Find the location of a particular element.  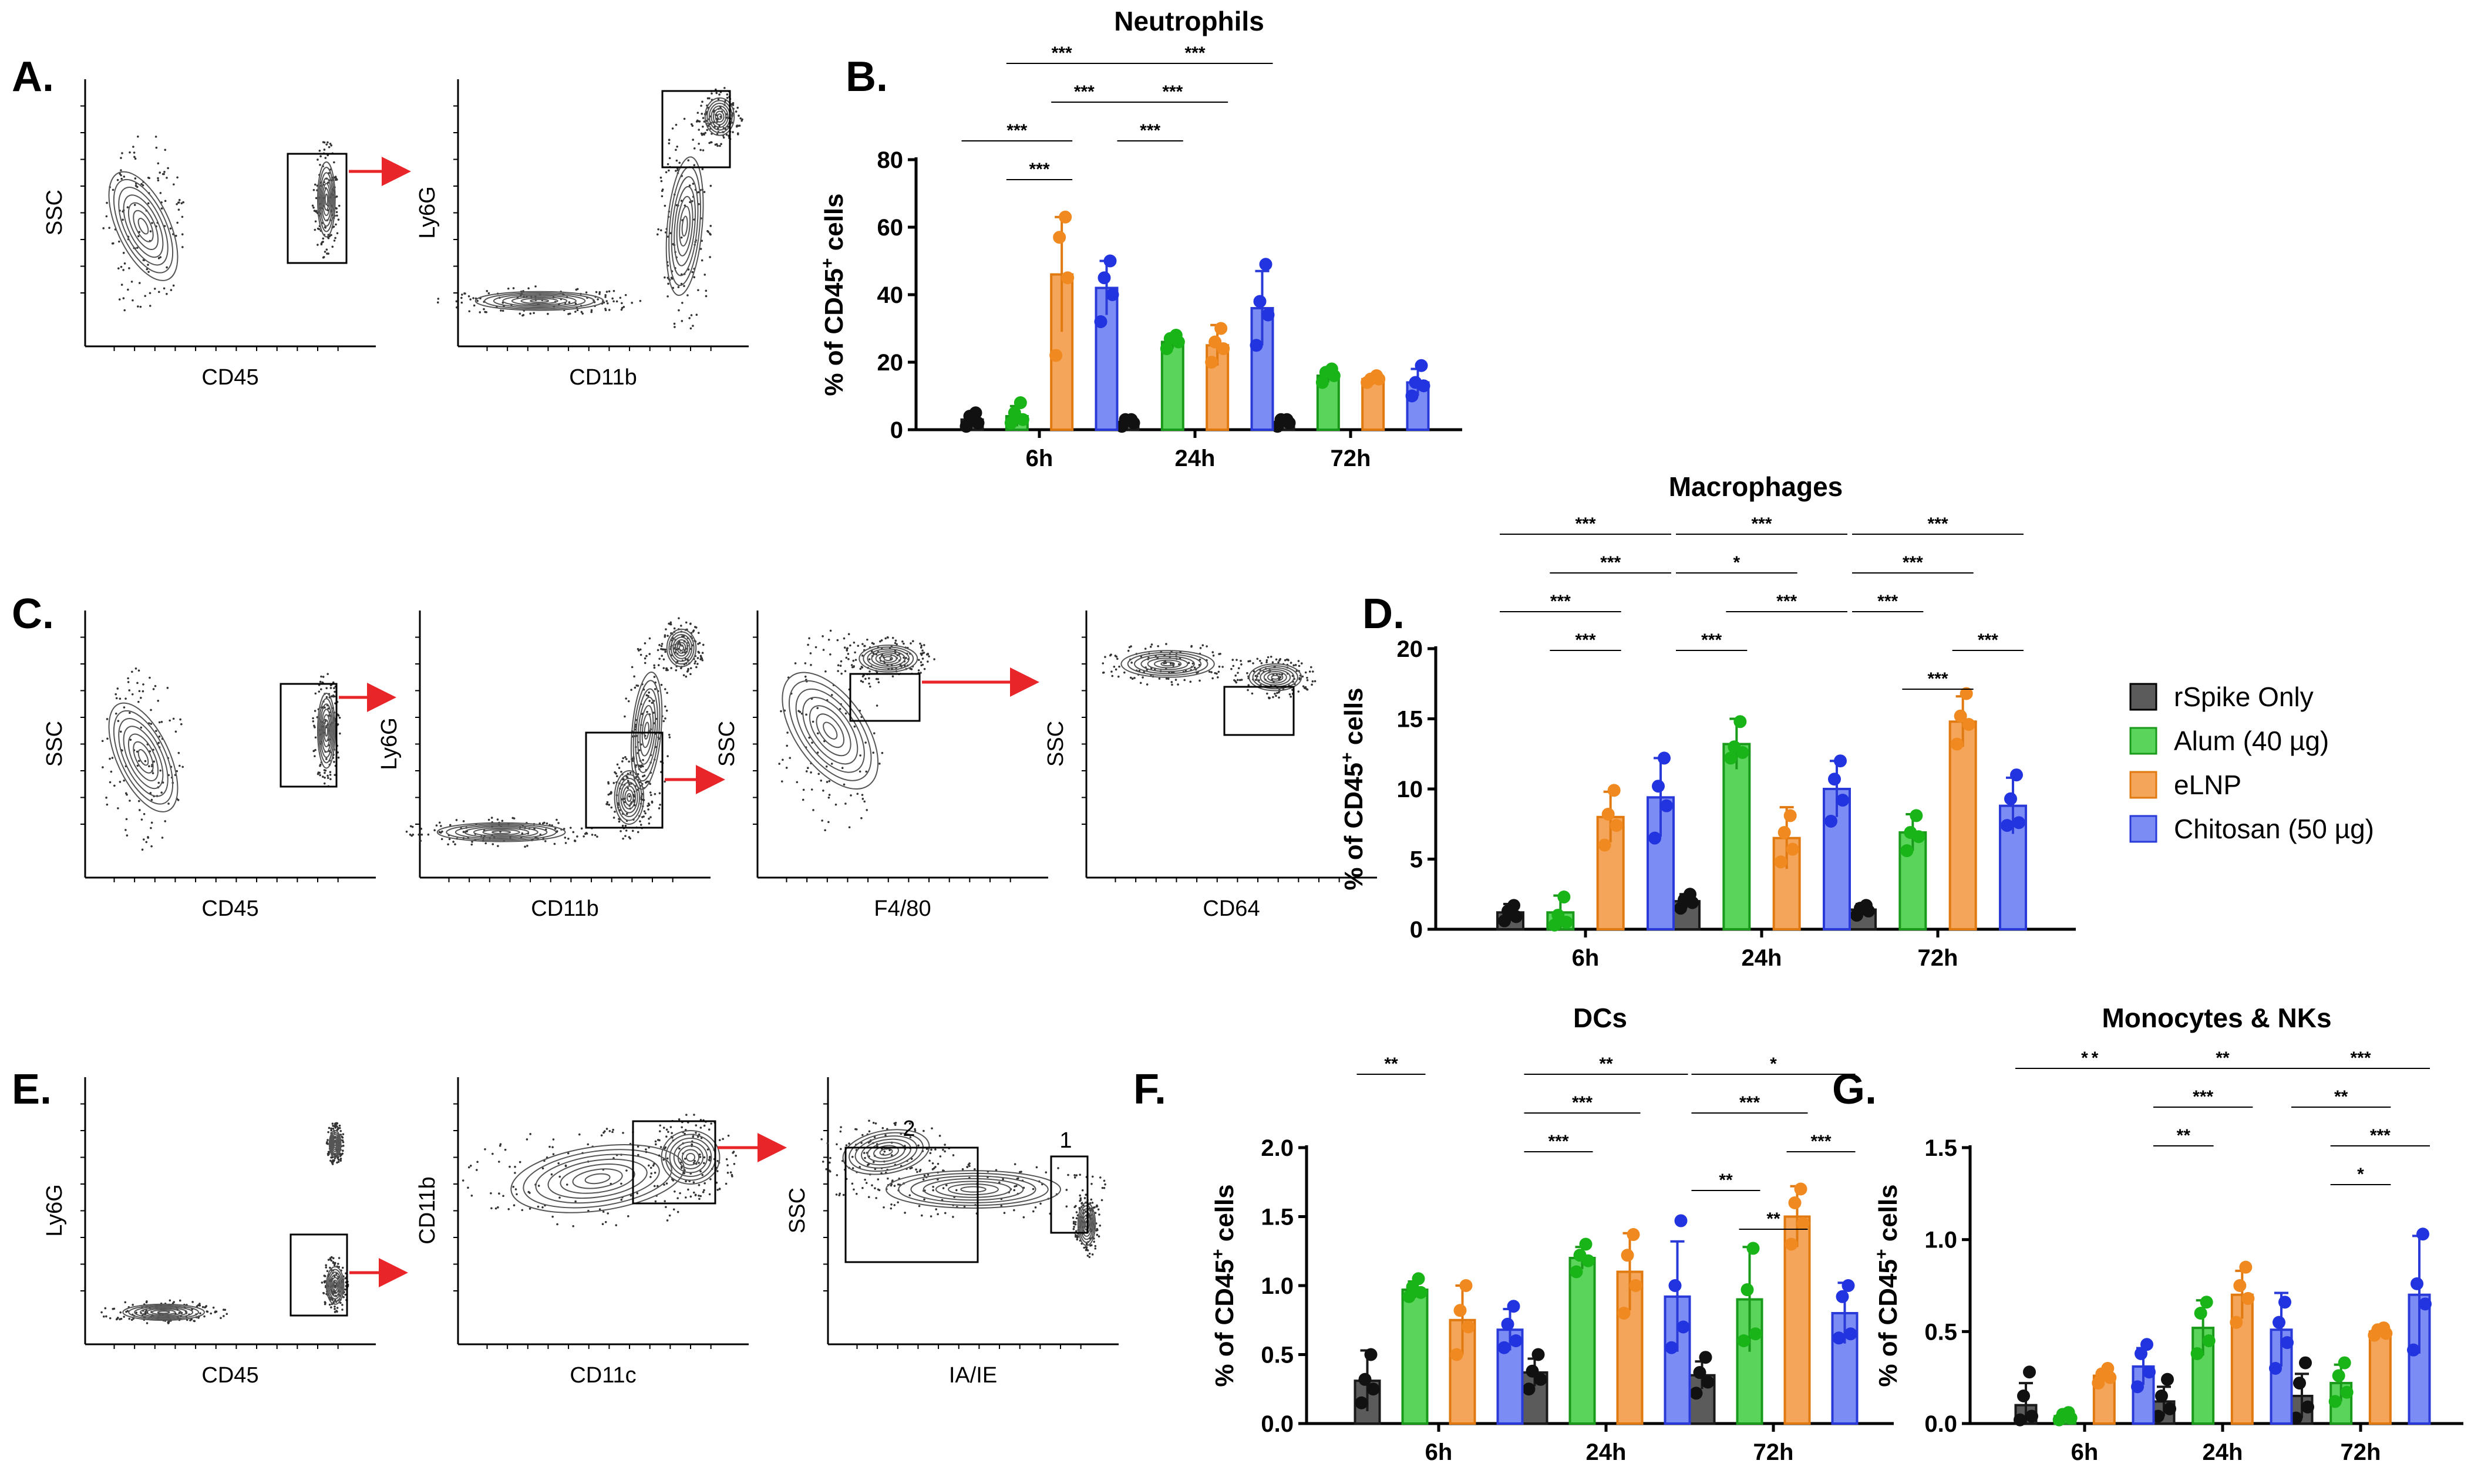

x-tick-label: 24h is located at coordinates (1762, 958).